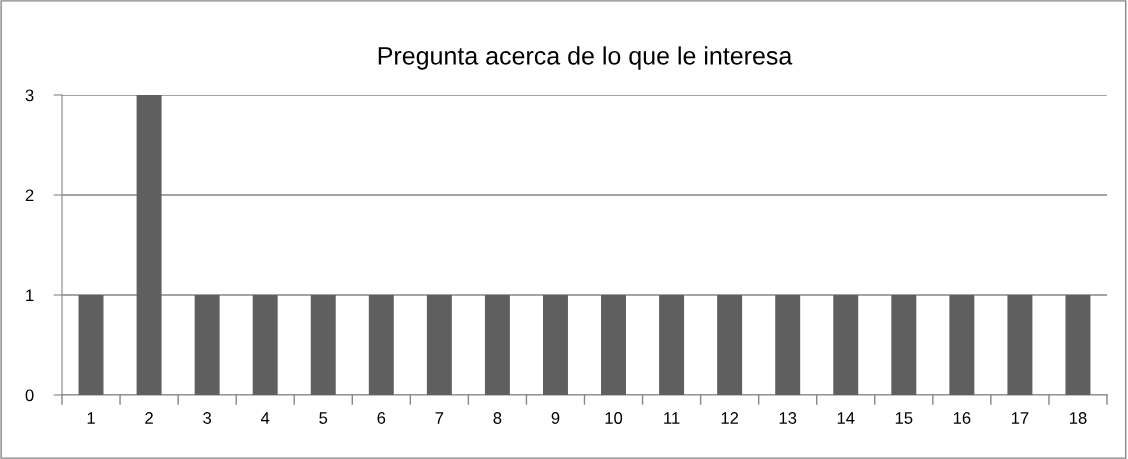  I want to click on x-tick-label: 2, so click(149, 418).